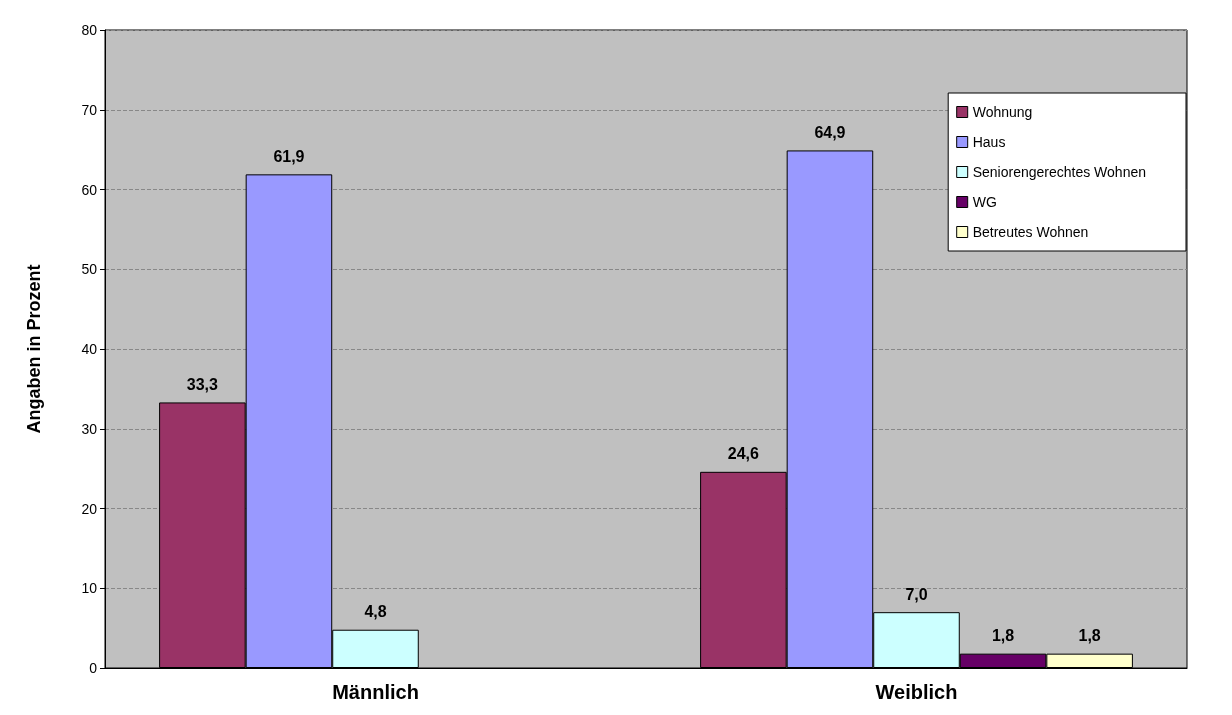 The height and width of the screenshot is (715, 1232). I want to click on y-tick-label: 70, so click(89, 109).